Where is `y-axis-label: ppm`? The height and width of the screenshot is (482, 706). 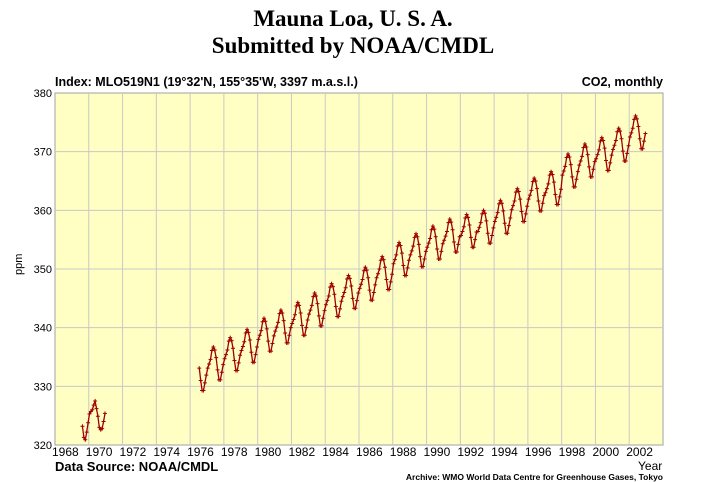 y-axis-label: ppm is located at coordinates (19, 264).